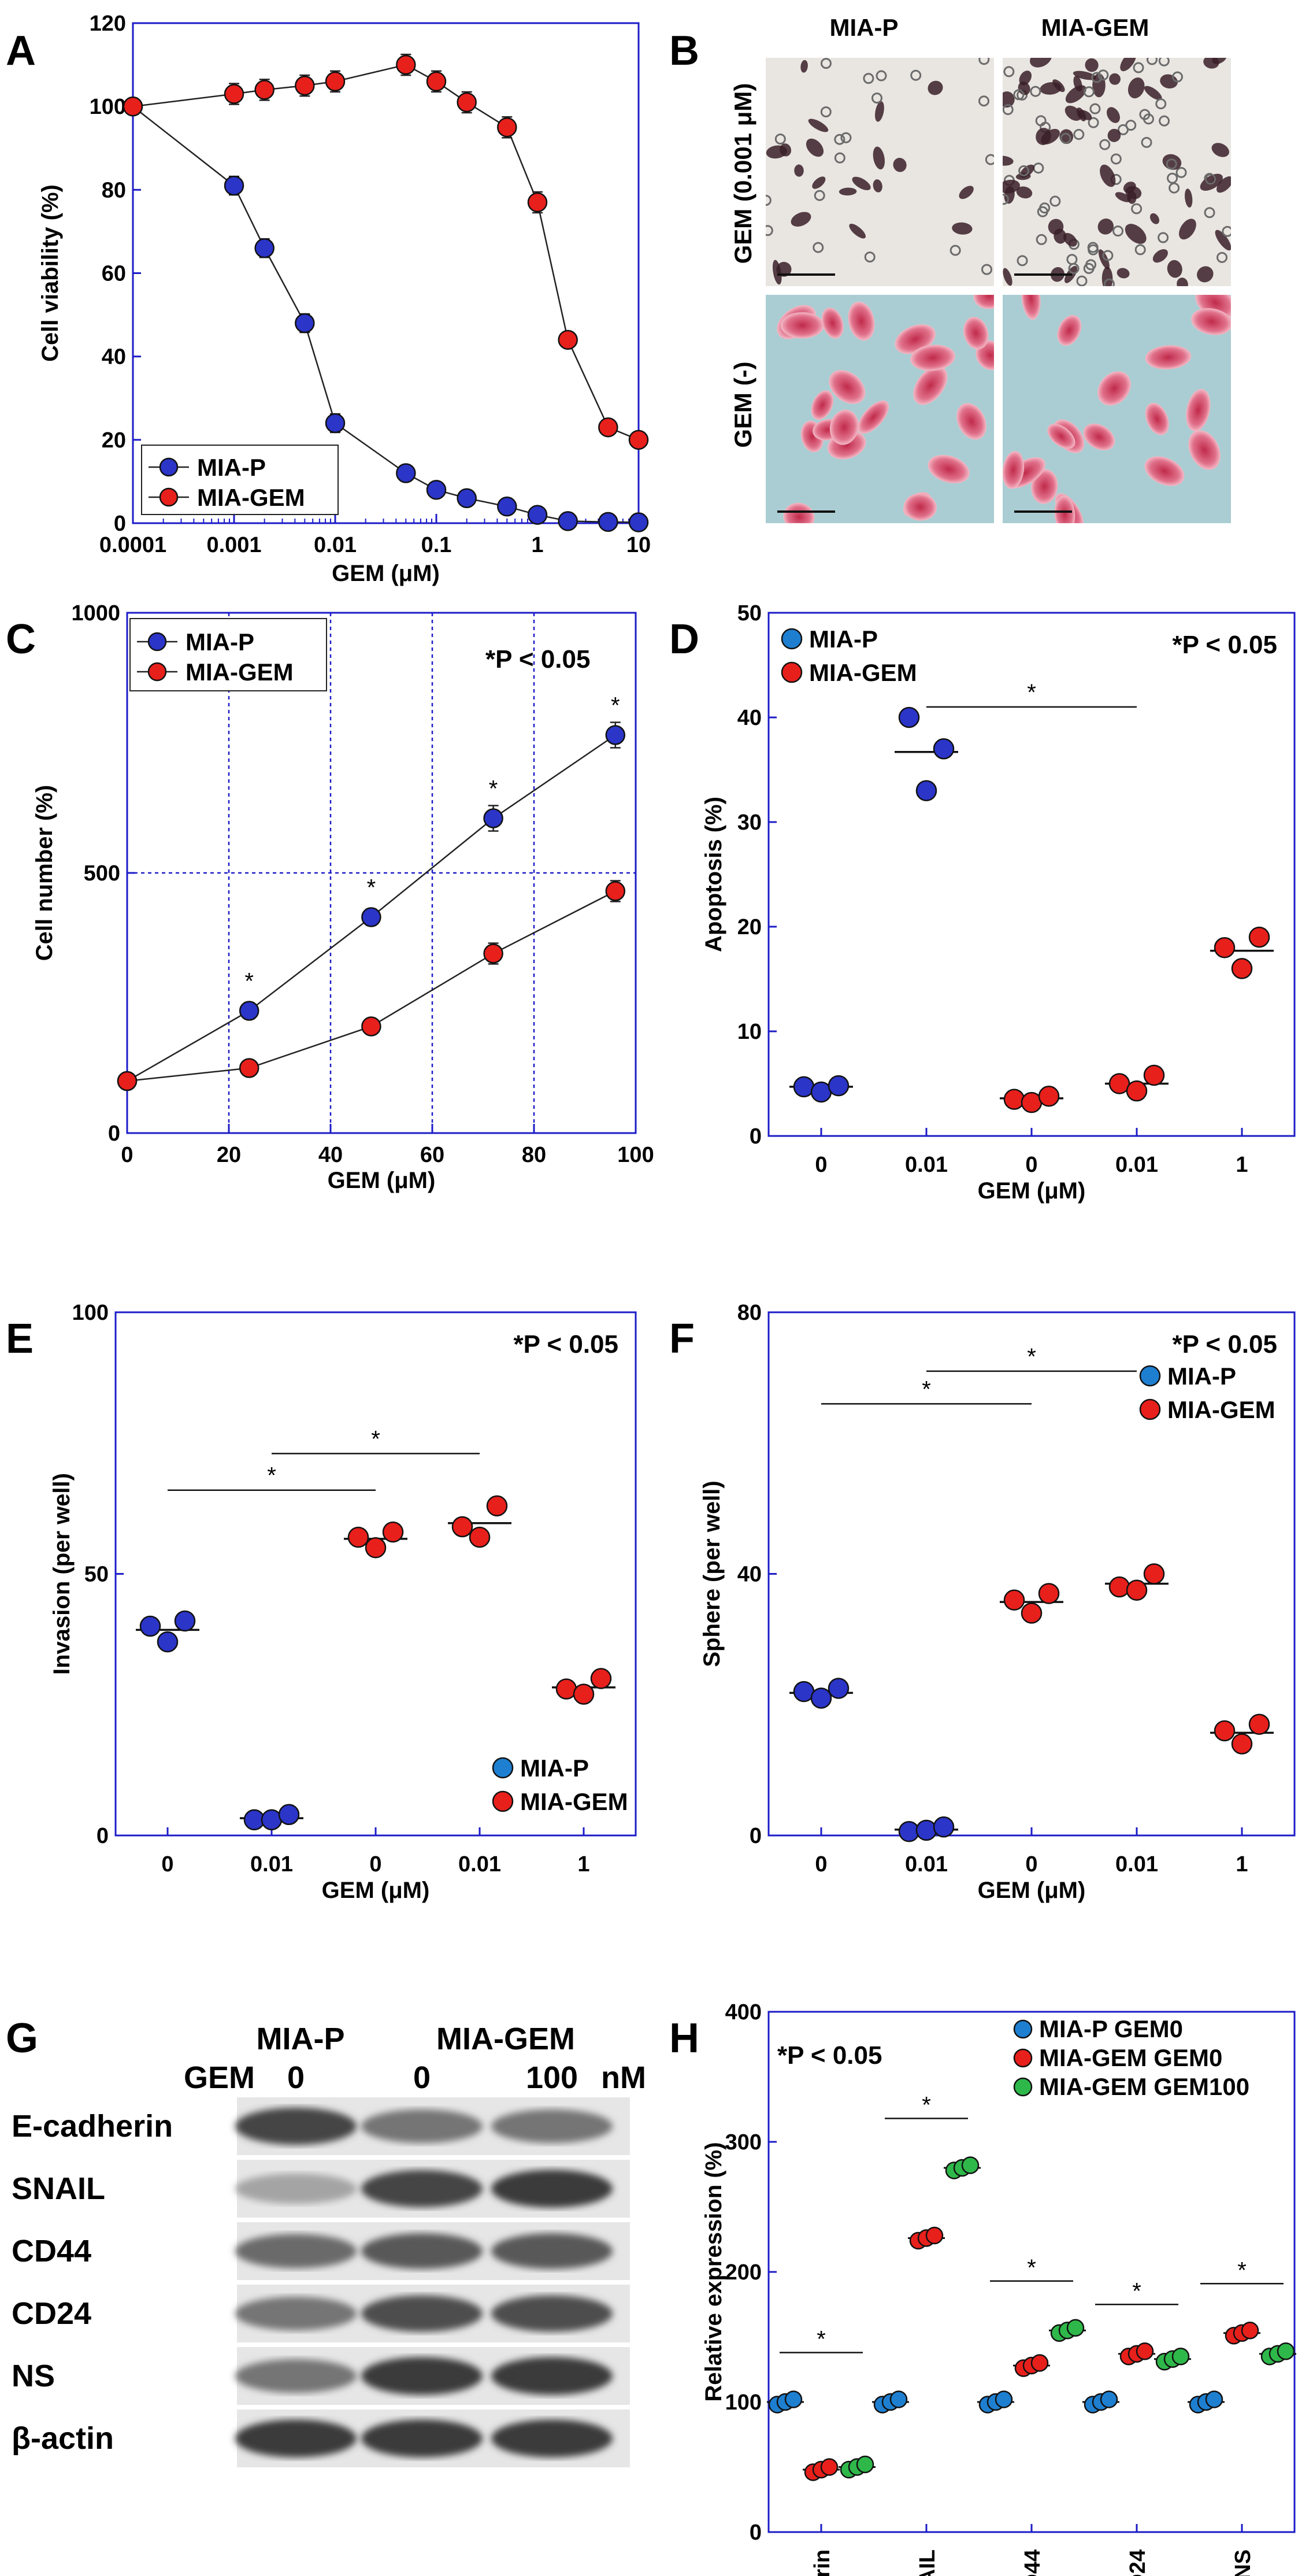  What do you see at coordinates (713, 2271) in the screenshot?
I see `y-axis-label: Relative expression (%)` at bounding box center [713, 2271].